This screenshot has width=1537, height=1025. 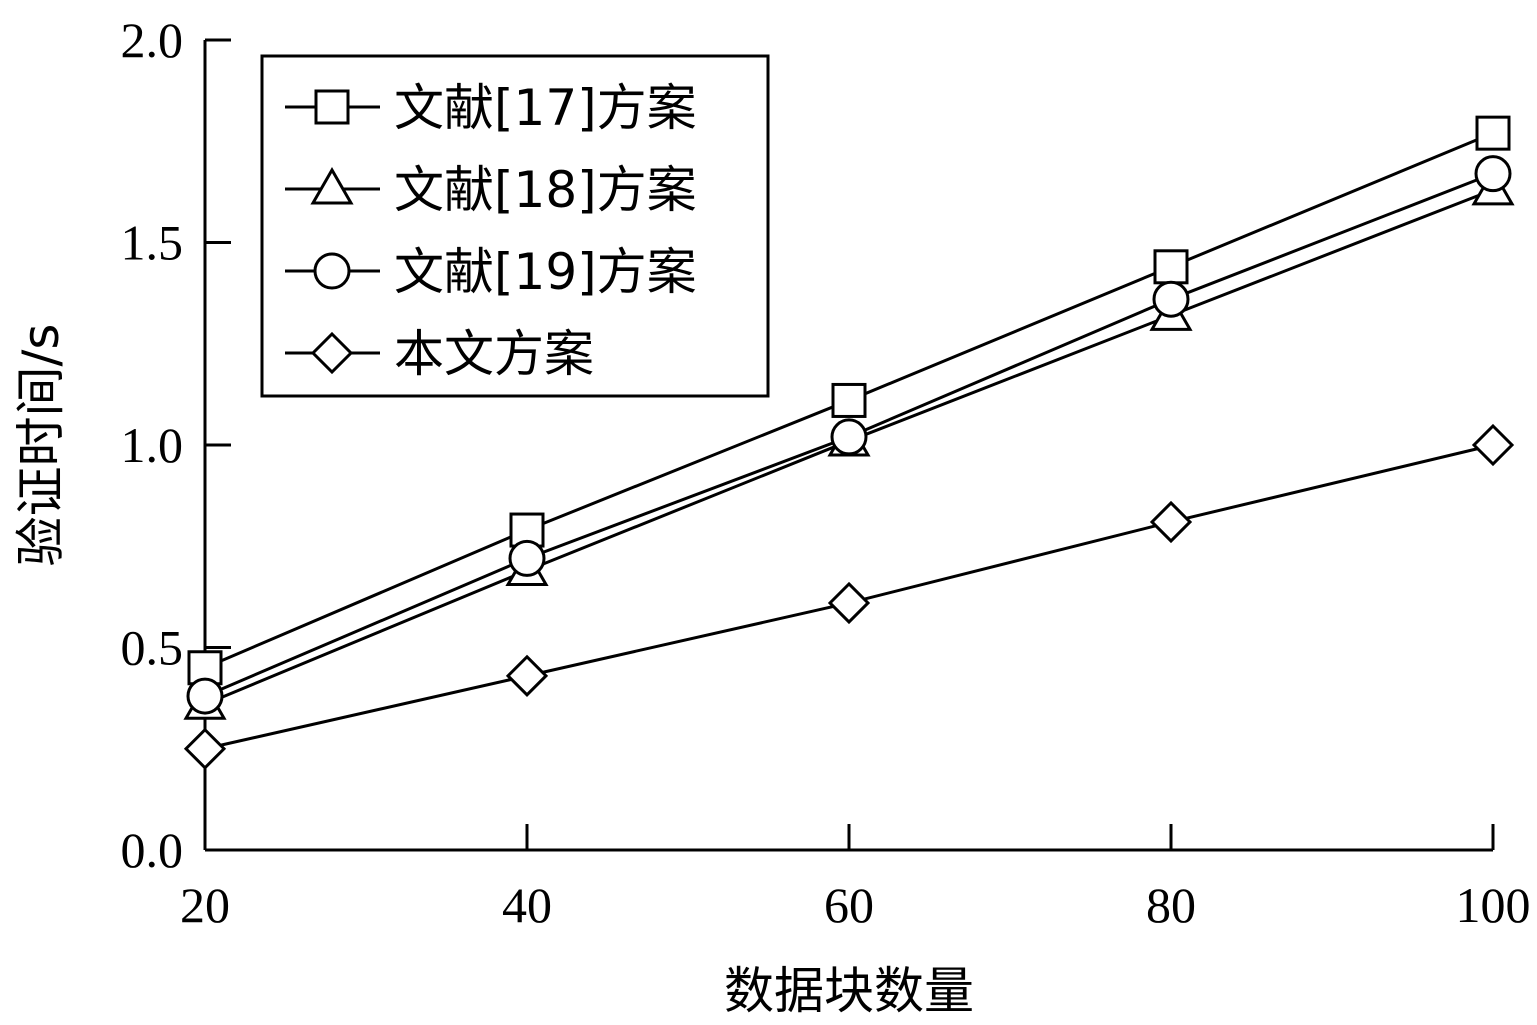 I want to click on x-tick-label: 40, so click(x=527, y=905).